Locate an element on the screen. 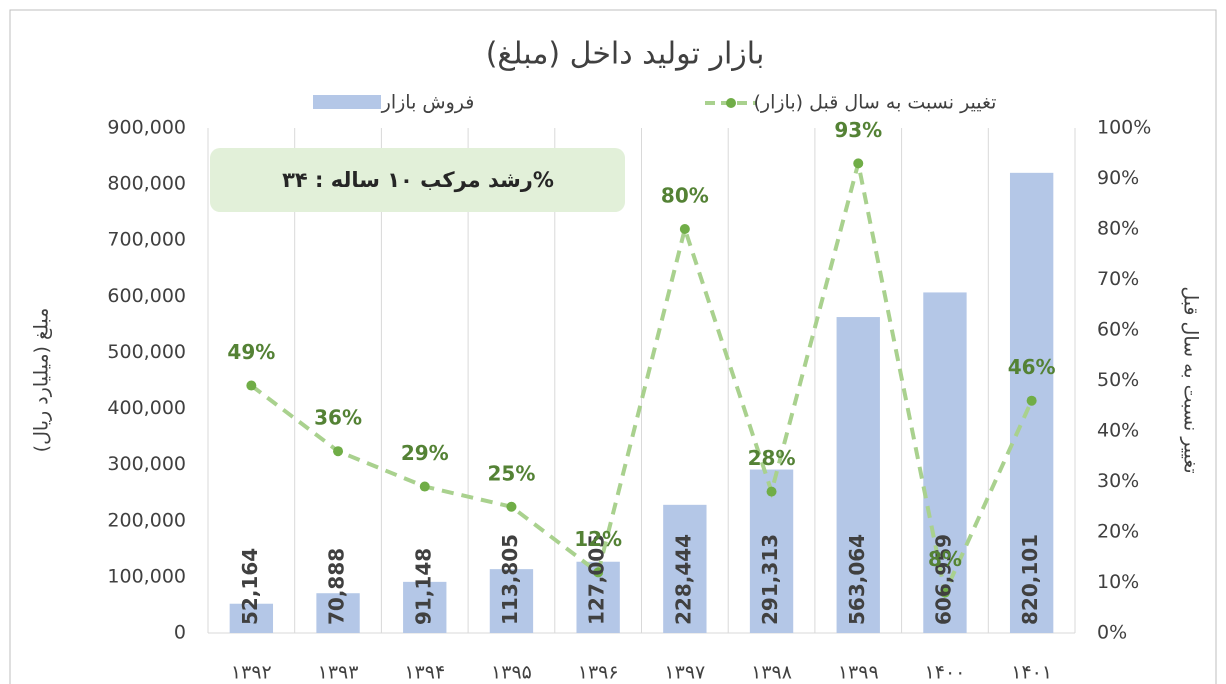 The width and height of the screenshot is (1226, 684). y2-tick-label: 30% is located at coordinates (1118, 481).